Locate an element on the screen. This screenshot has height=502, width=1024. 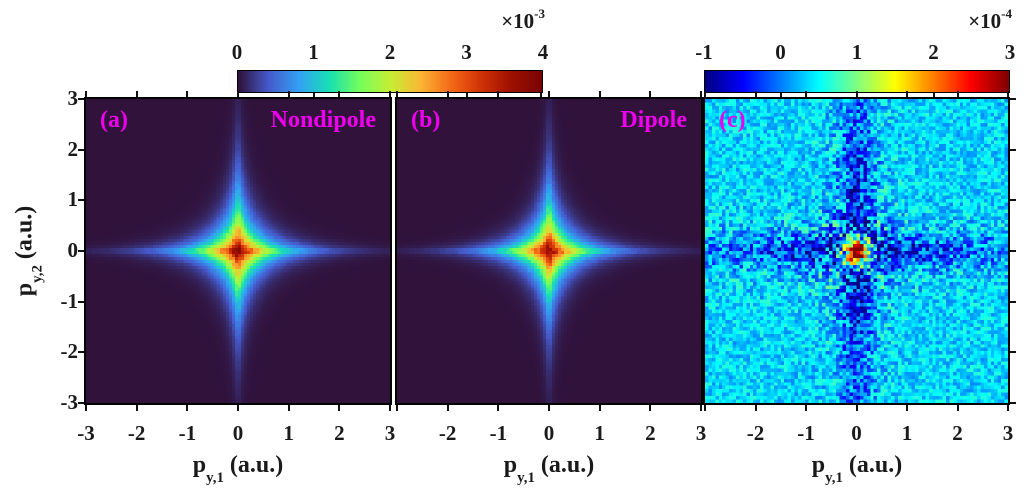
colorbar-c is located at coordinates (857, 81).